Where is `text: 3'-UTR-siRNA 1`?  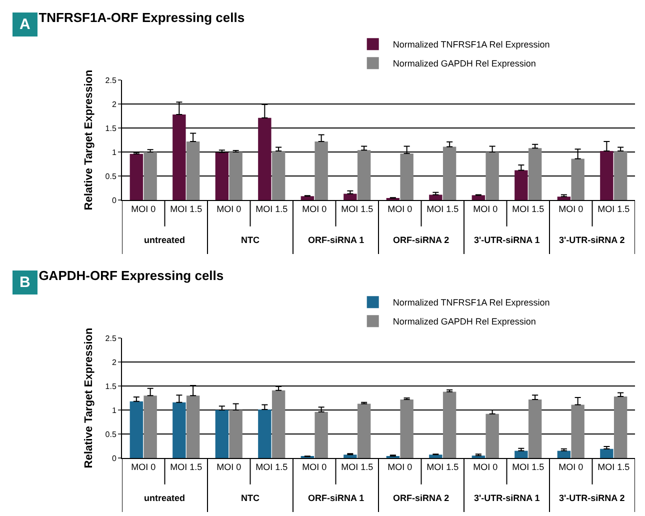
text: 3'-UTR-siRNA 1 is located at coordinates (507, 498).